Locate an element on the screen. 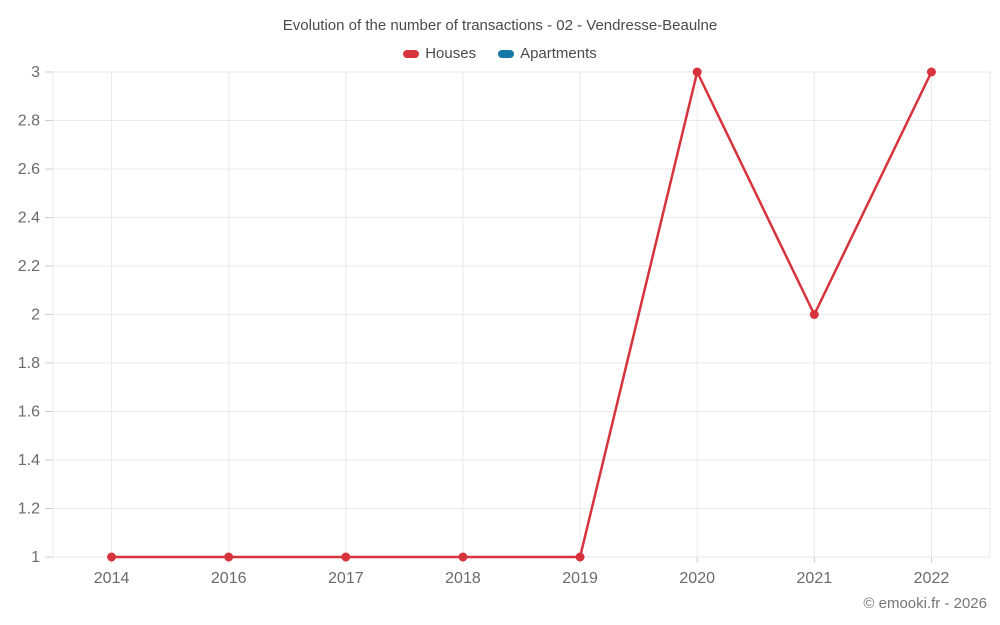 The image size is (1000, 625). apartments-legend-swatch-icon is located at coordinates (506, 53).